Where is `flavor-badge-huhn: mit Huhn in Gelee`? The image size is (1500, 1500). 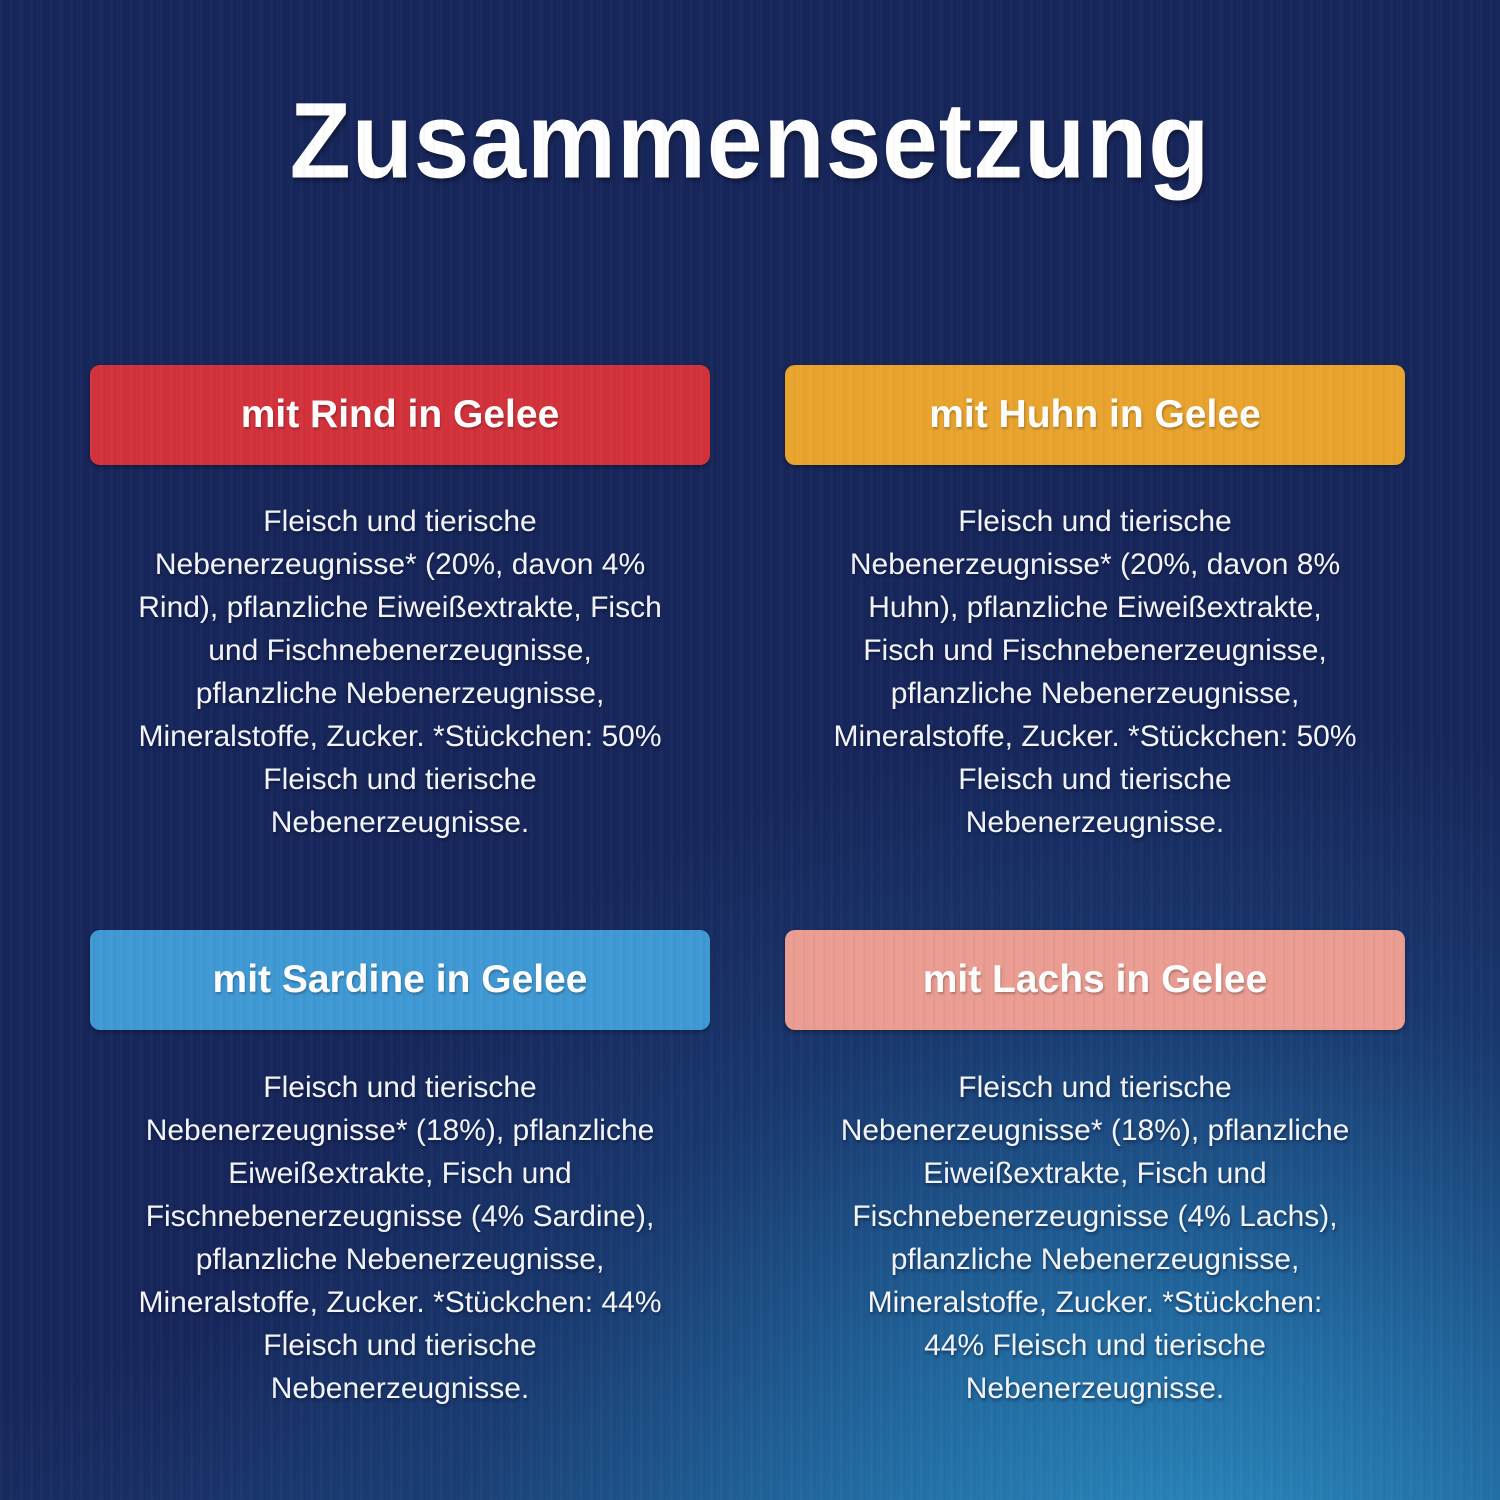 flavor-badge-huhn: mit Huhn in Gelee is located at coordinates (1095, 415).